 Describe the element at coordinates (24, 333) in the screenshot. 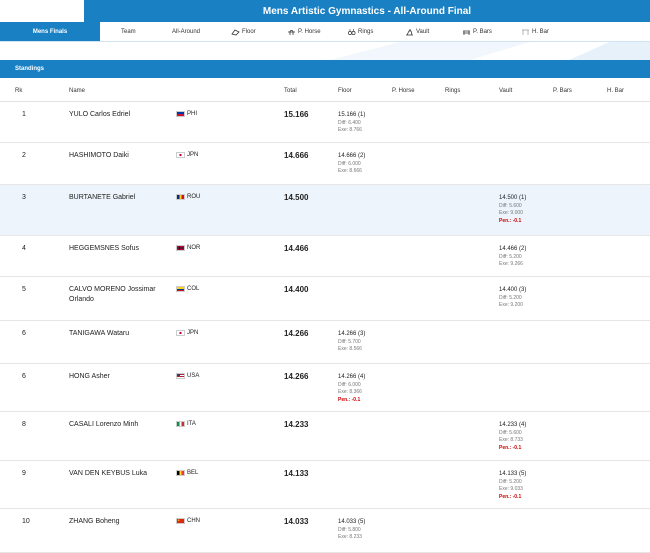

I see `rank-cell: 6` at that location.